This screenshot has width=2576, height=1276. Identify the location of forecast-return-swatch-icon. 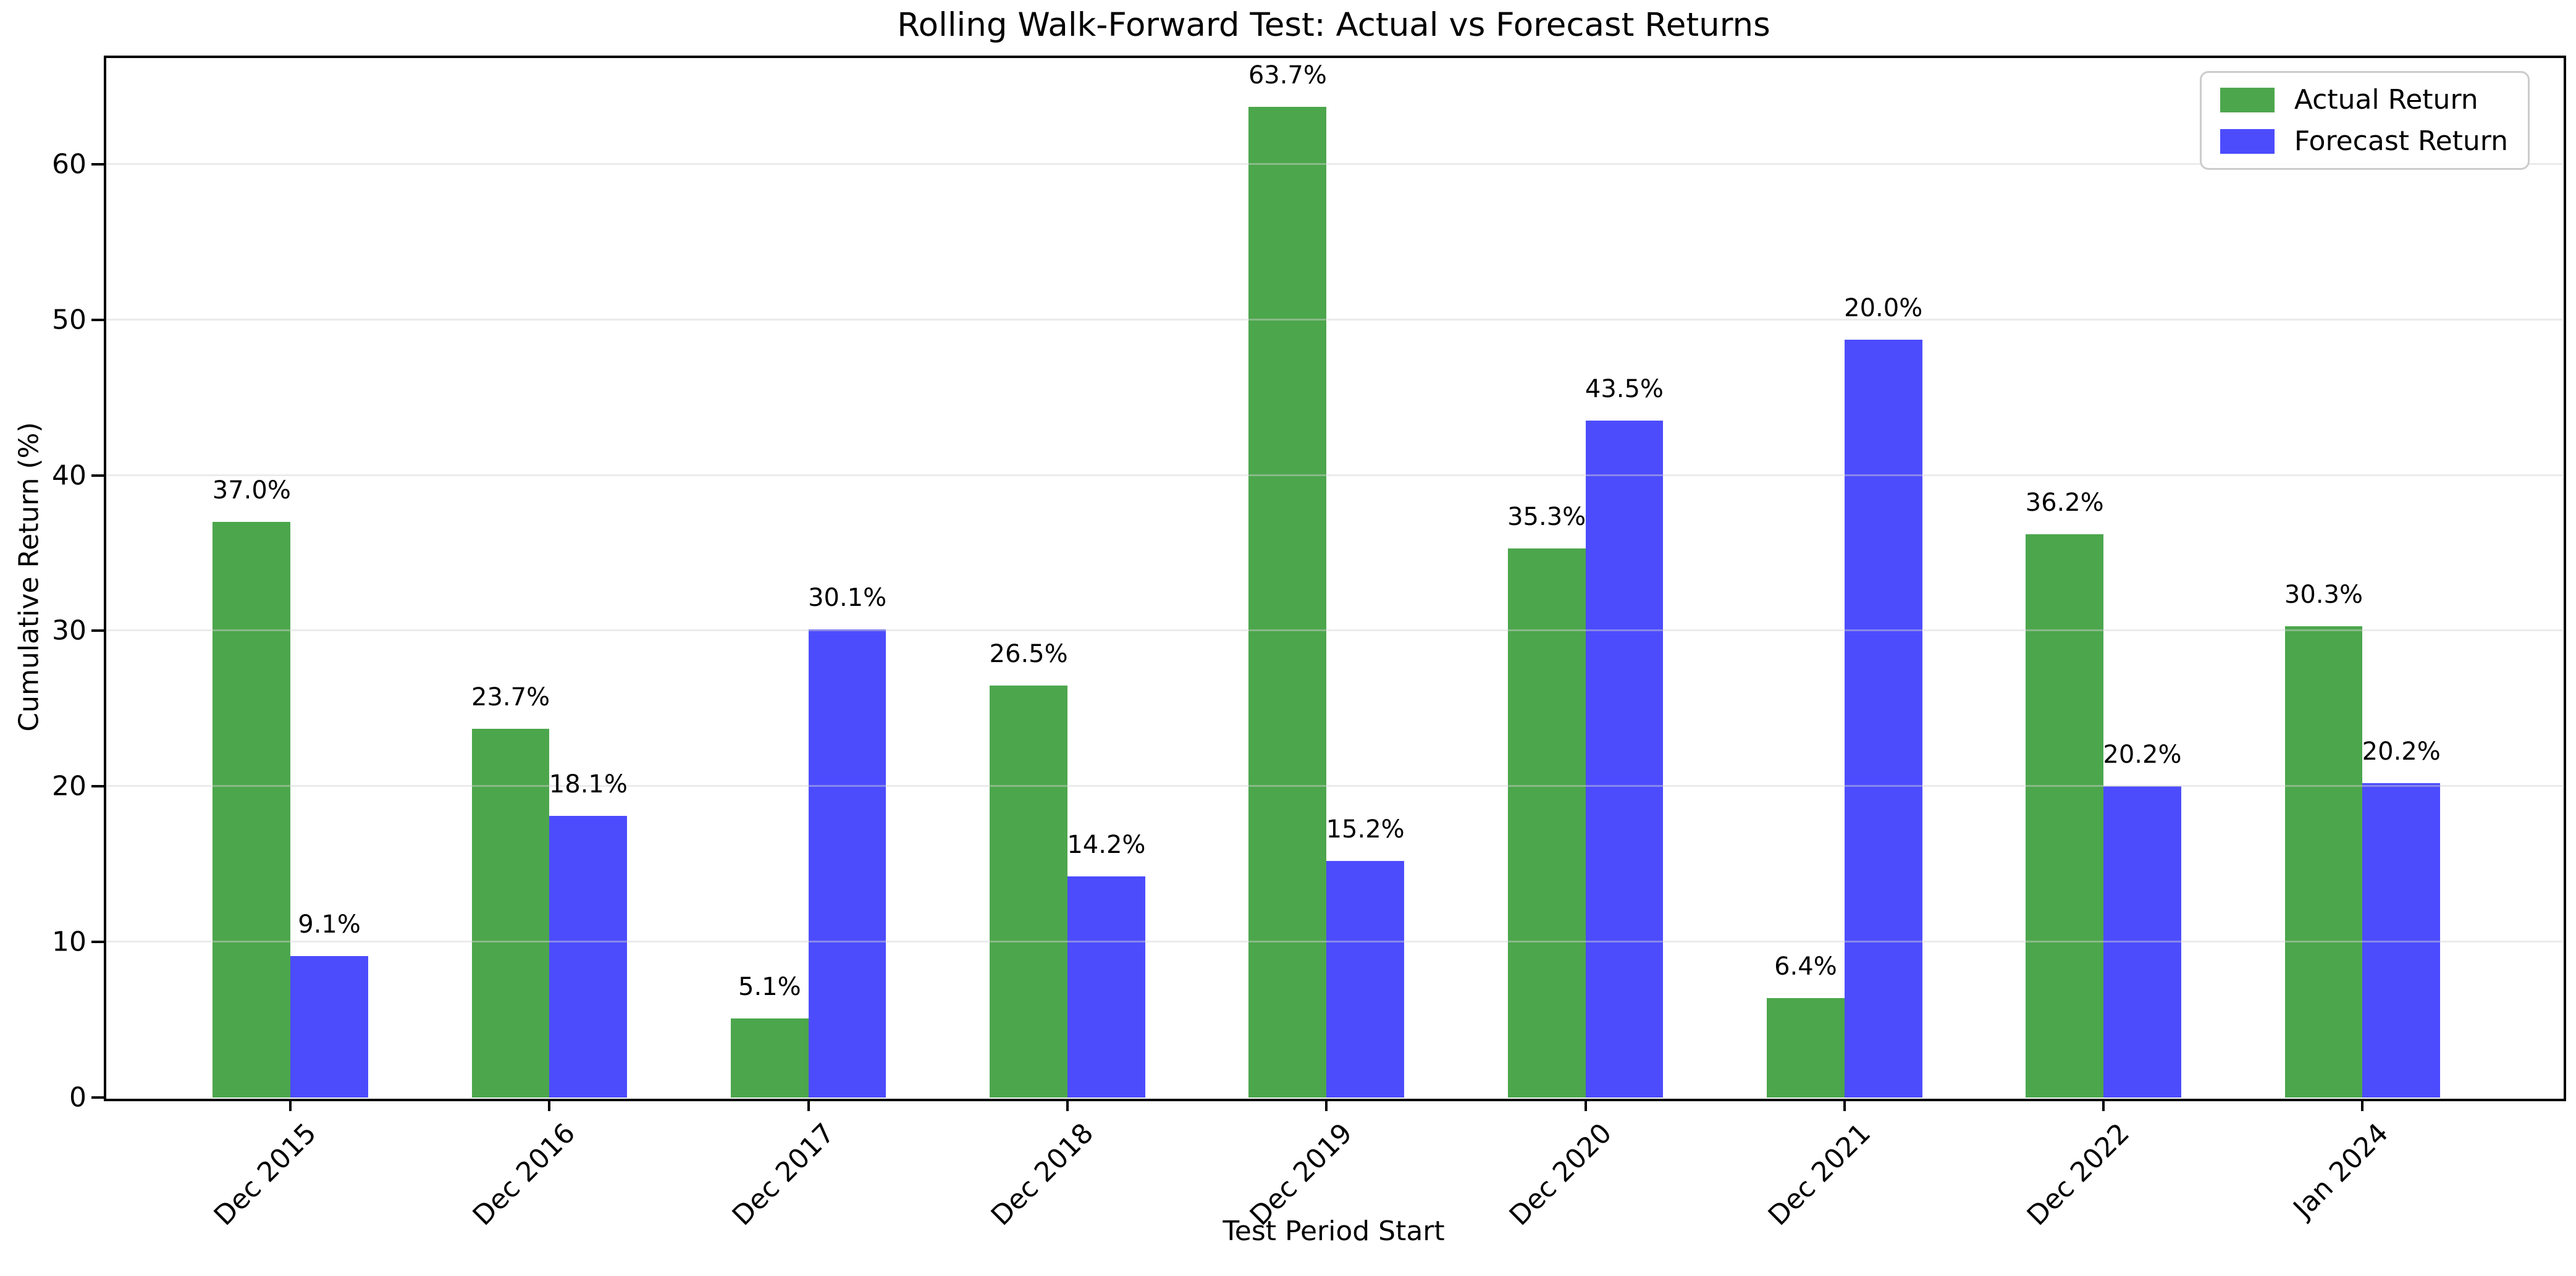
(2247, 141).